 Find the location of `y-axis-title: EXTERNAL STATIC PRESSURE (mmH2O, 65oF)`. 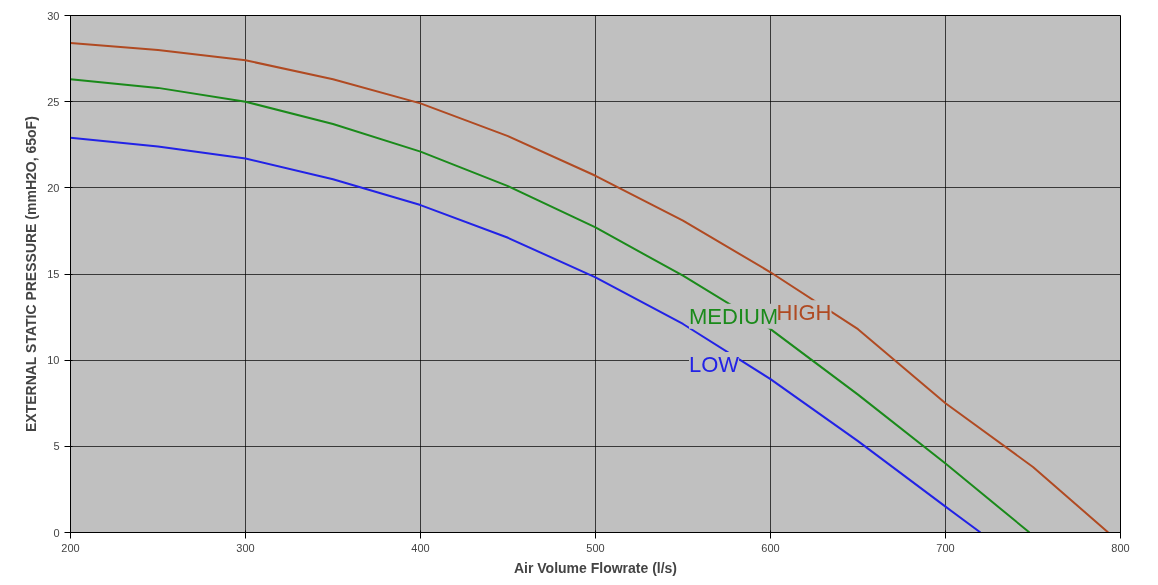

y-axis-title: EXTERNAL STATIC PRESSURE (mmH2O, 65oF) is located at coordinates (31, 274).